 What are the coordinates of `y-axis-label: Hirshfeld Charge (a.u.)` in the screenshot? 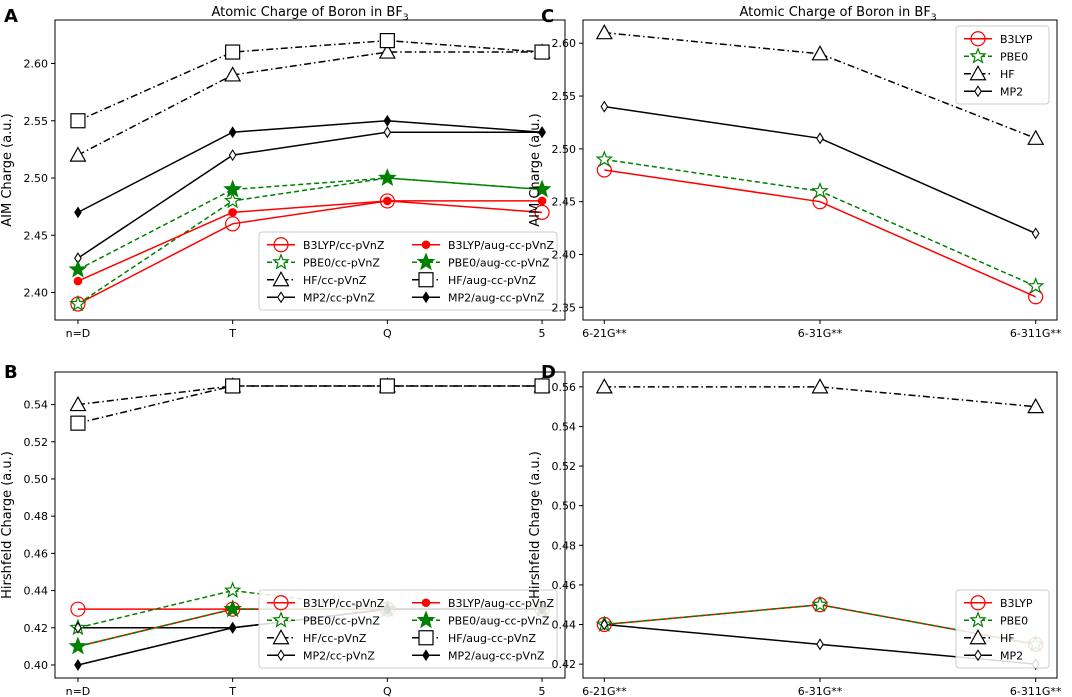 It's located at (7, 525).